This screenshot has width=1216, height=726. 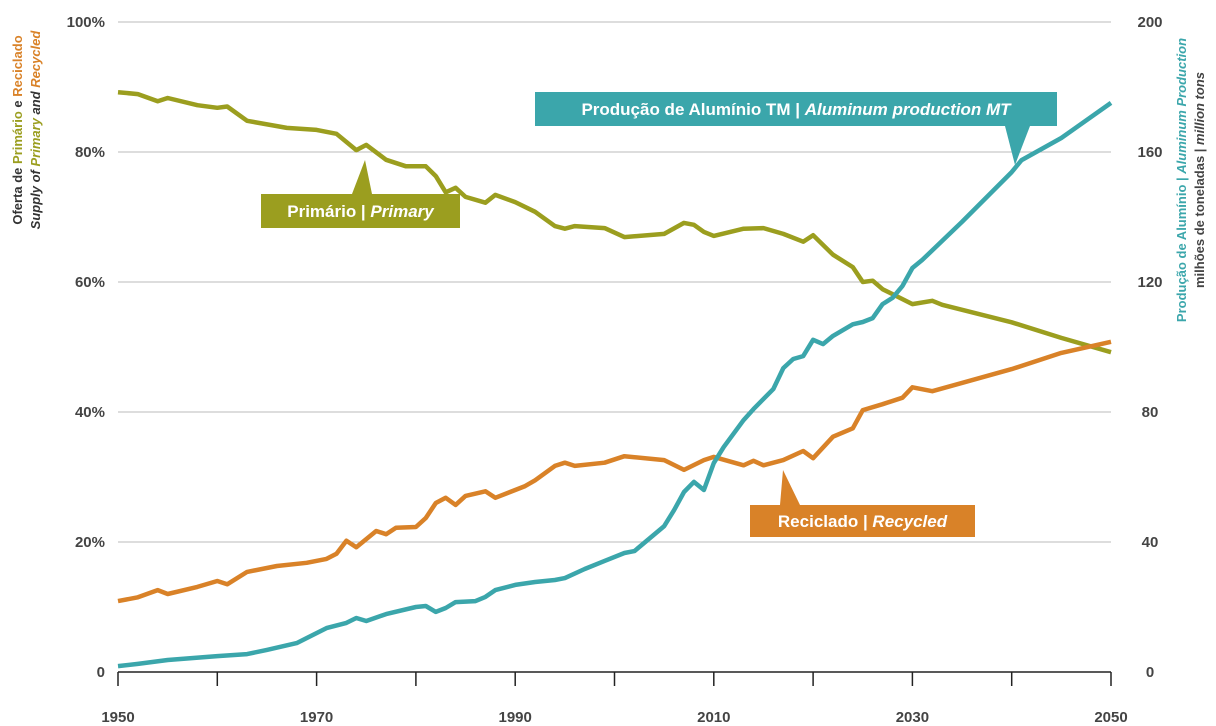 What do you see at coordinates (35, 103) in the screenshot?
I see `axis-title-part: and` at bounding box center [35, 103].